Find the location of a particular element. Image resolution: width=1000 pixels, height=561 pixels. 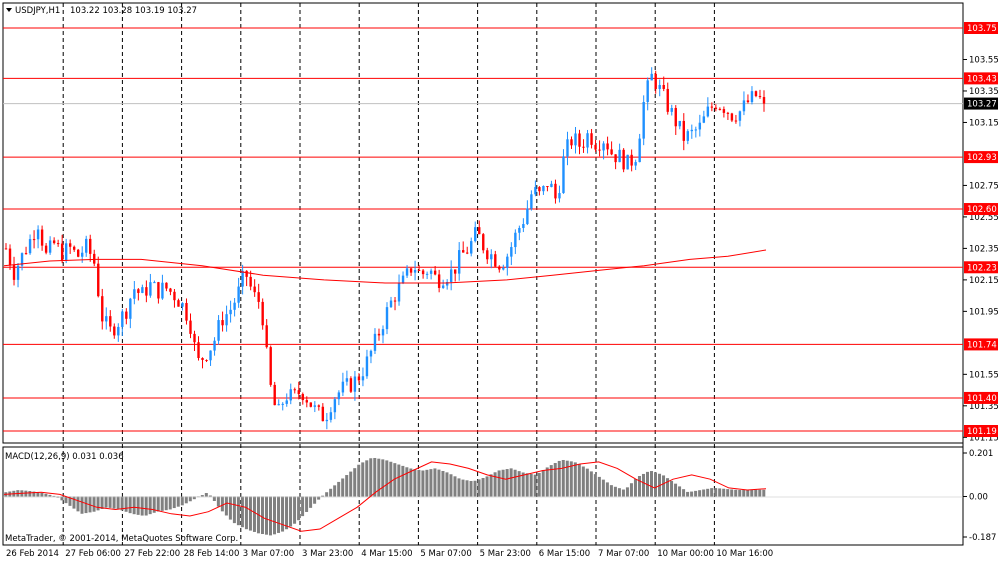

level-label-box is located at coordinates (981, 267).